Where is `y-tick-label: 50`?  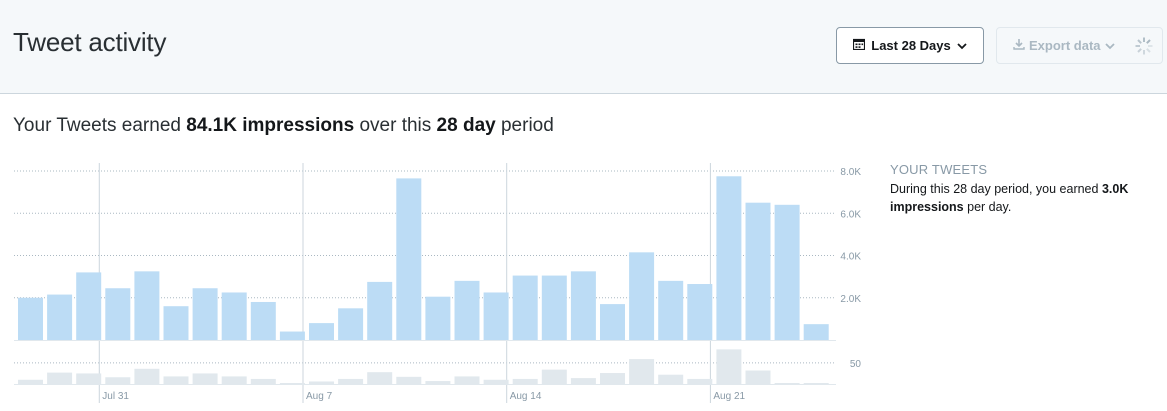 y-tick-label: 50 is located at coordinates (856, 364).